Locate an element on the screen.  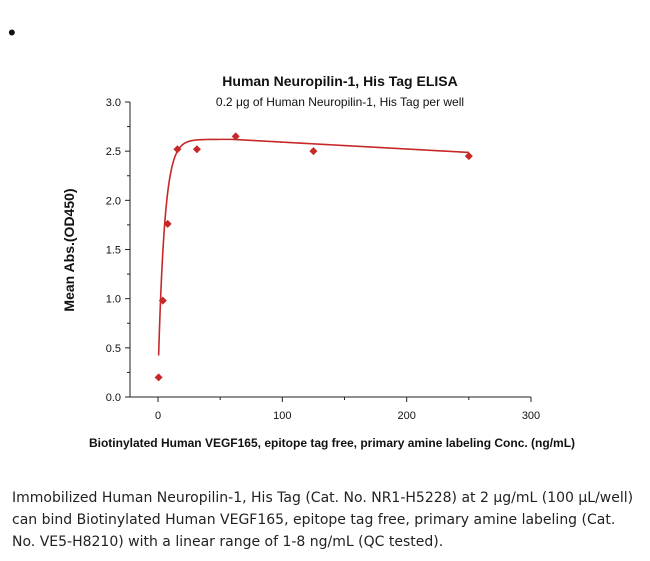
y-tick-label: 1.0 is located at coordinates (113, 300).